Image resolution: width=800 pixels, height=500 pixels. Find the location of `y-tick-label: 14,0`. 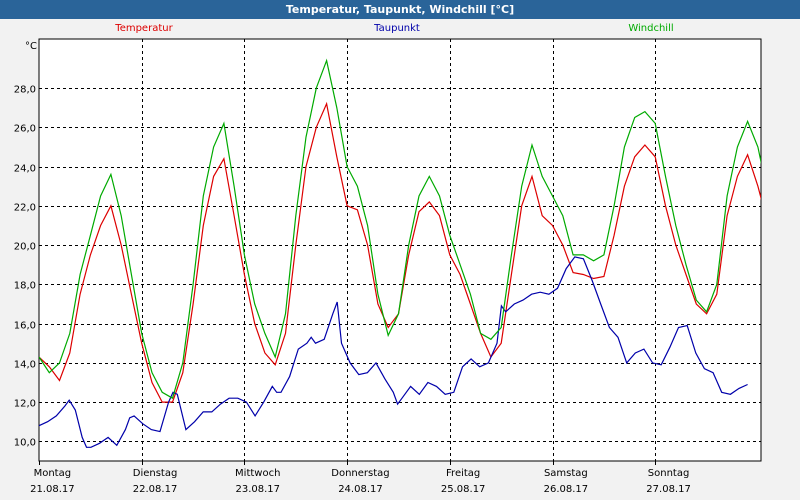

y-tick-label: 14,0 is located at coordinates (25, 365).